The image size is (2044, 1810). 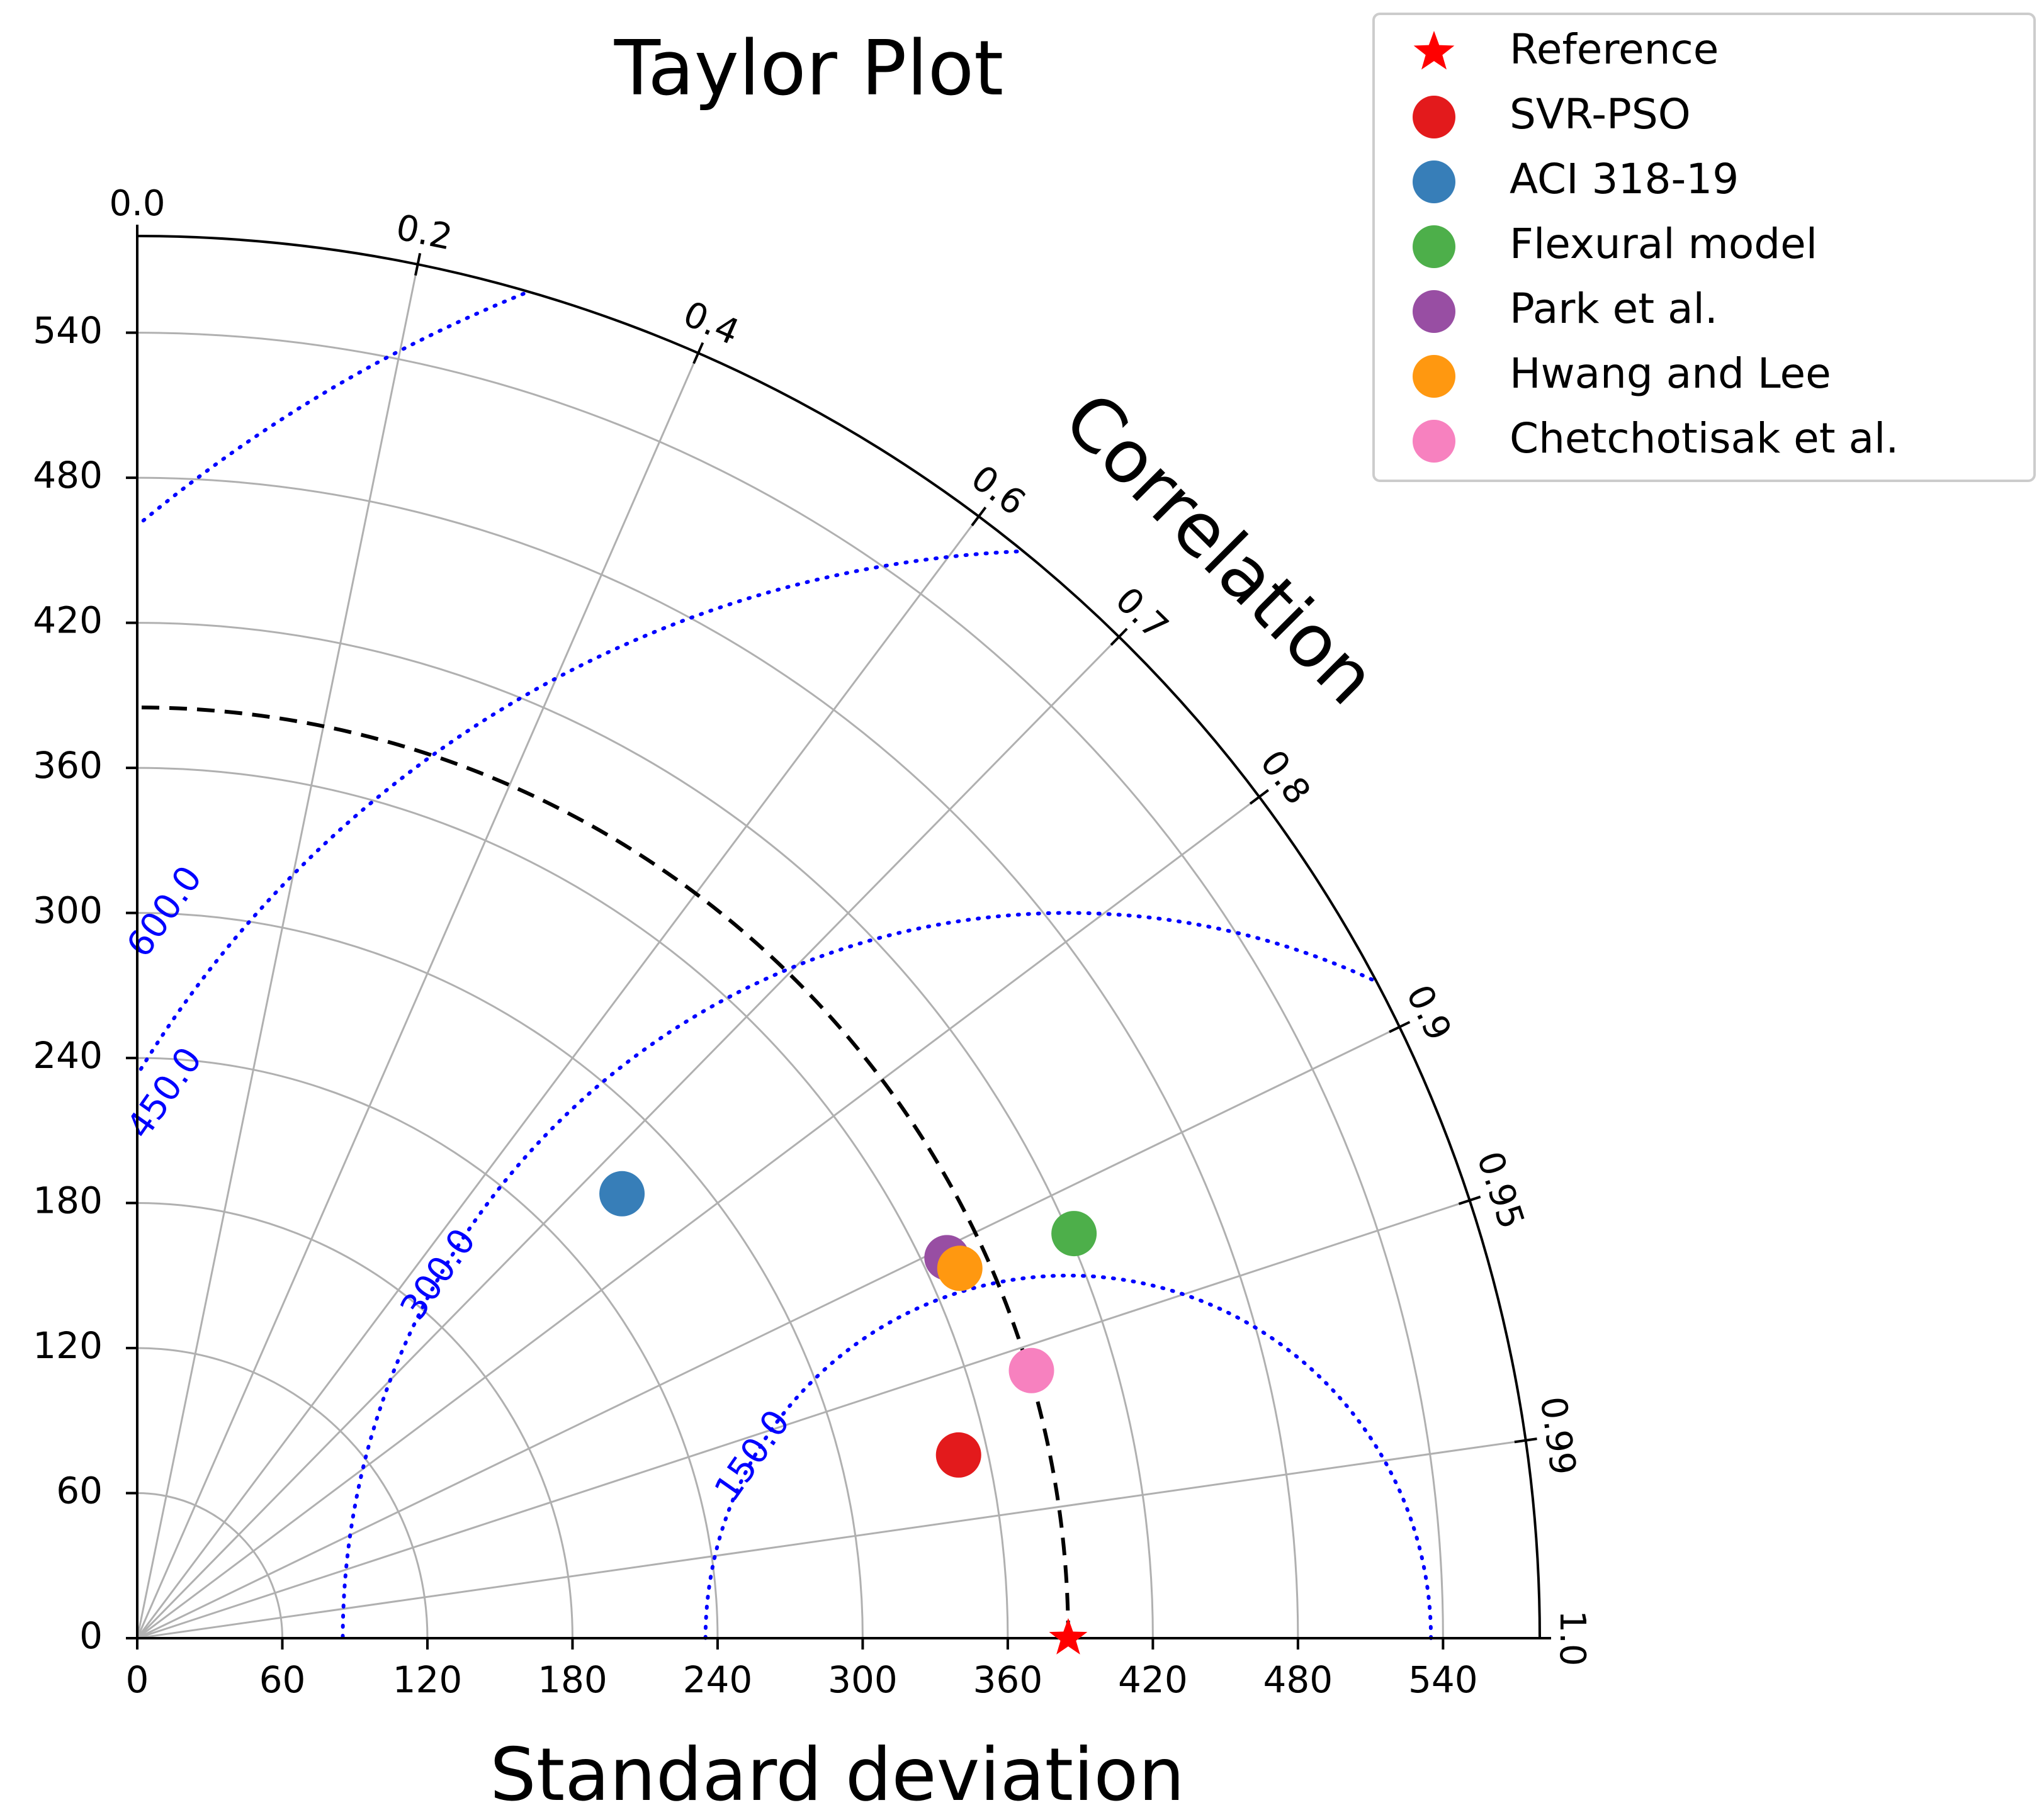 What do you see at coordinates (79, 1491) in the screenshot?
I see `y-tick-label: 60` at bounding box center [79, 1491].